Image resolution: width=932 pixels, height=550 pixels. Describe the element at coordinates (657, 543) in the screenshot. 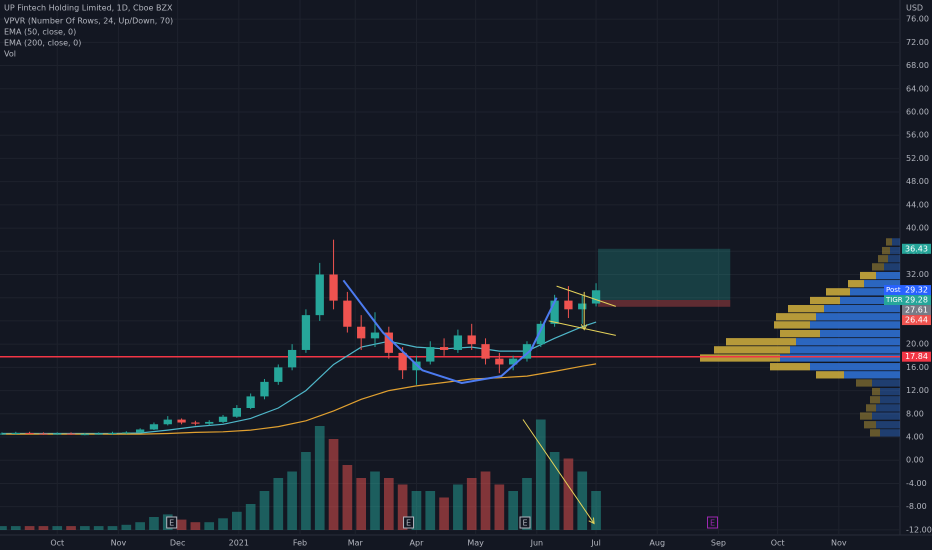

I see `x-tick-label: Aug` at that location.